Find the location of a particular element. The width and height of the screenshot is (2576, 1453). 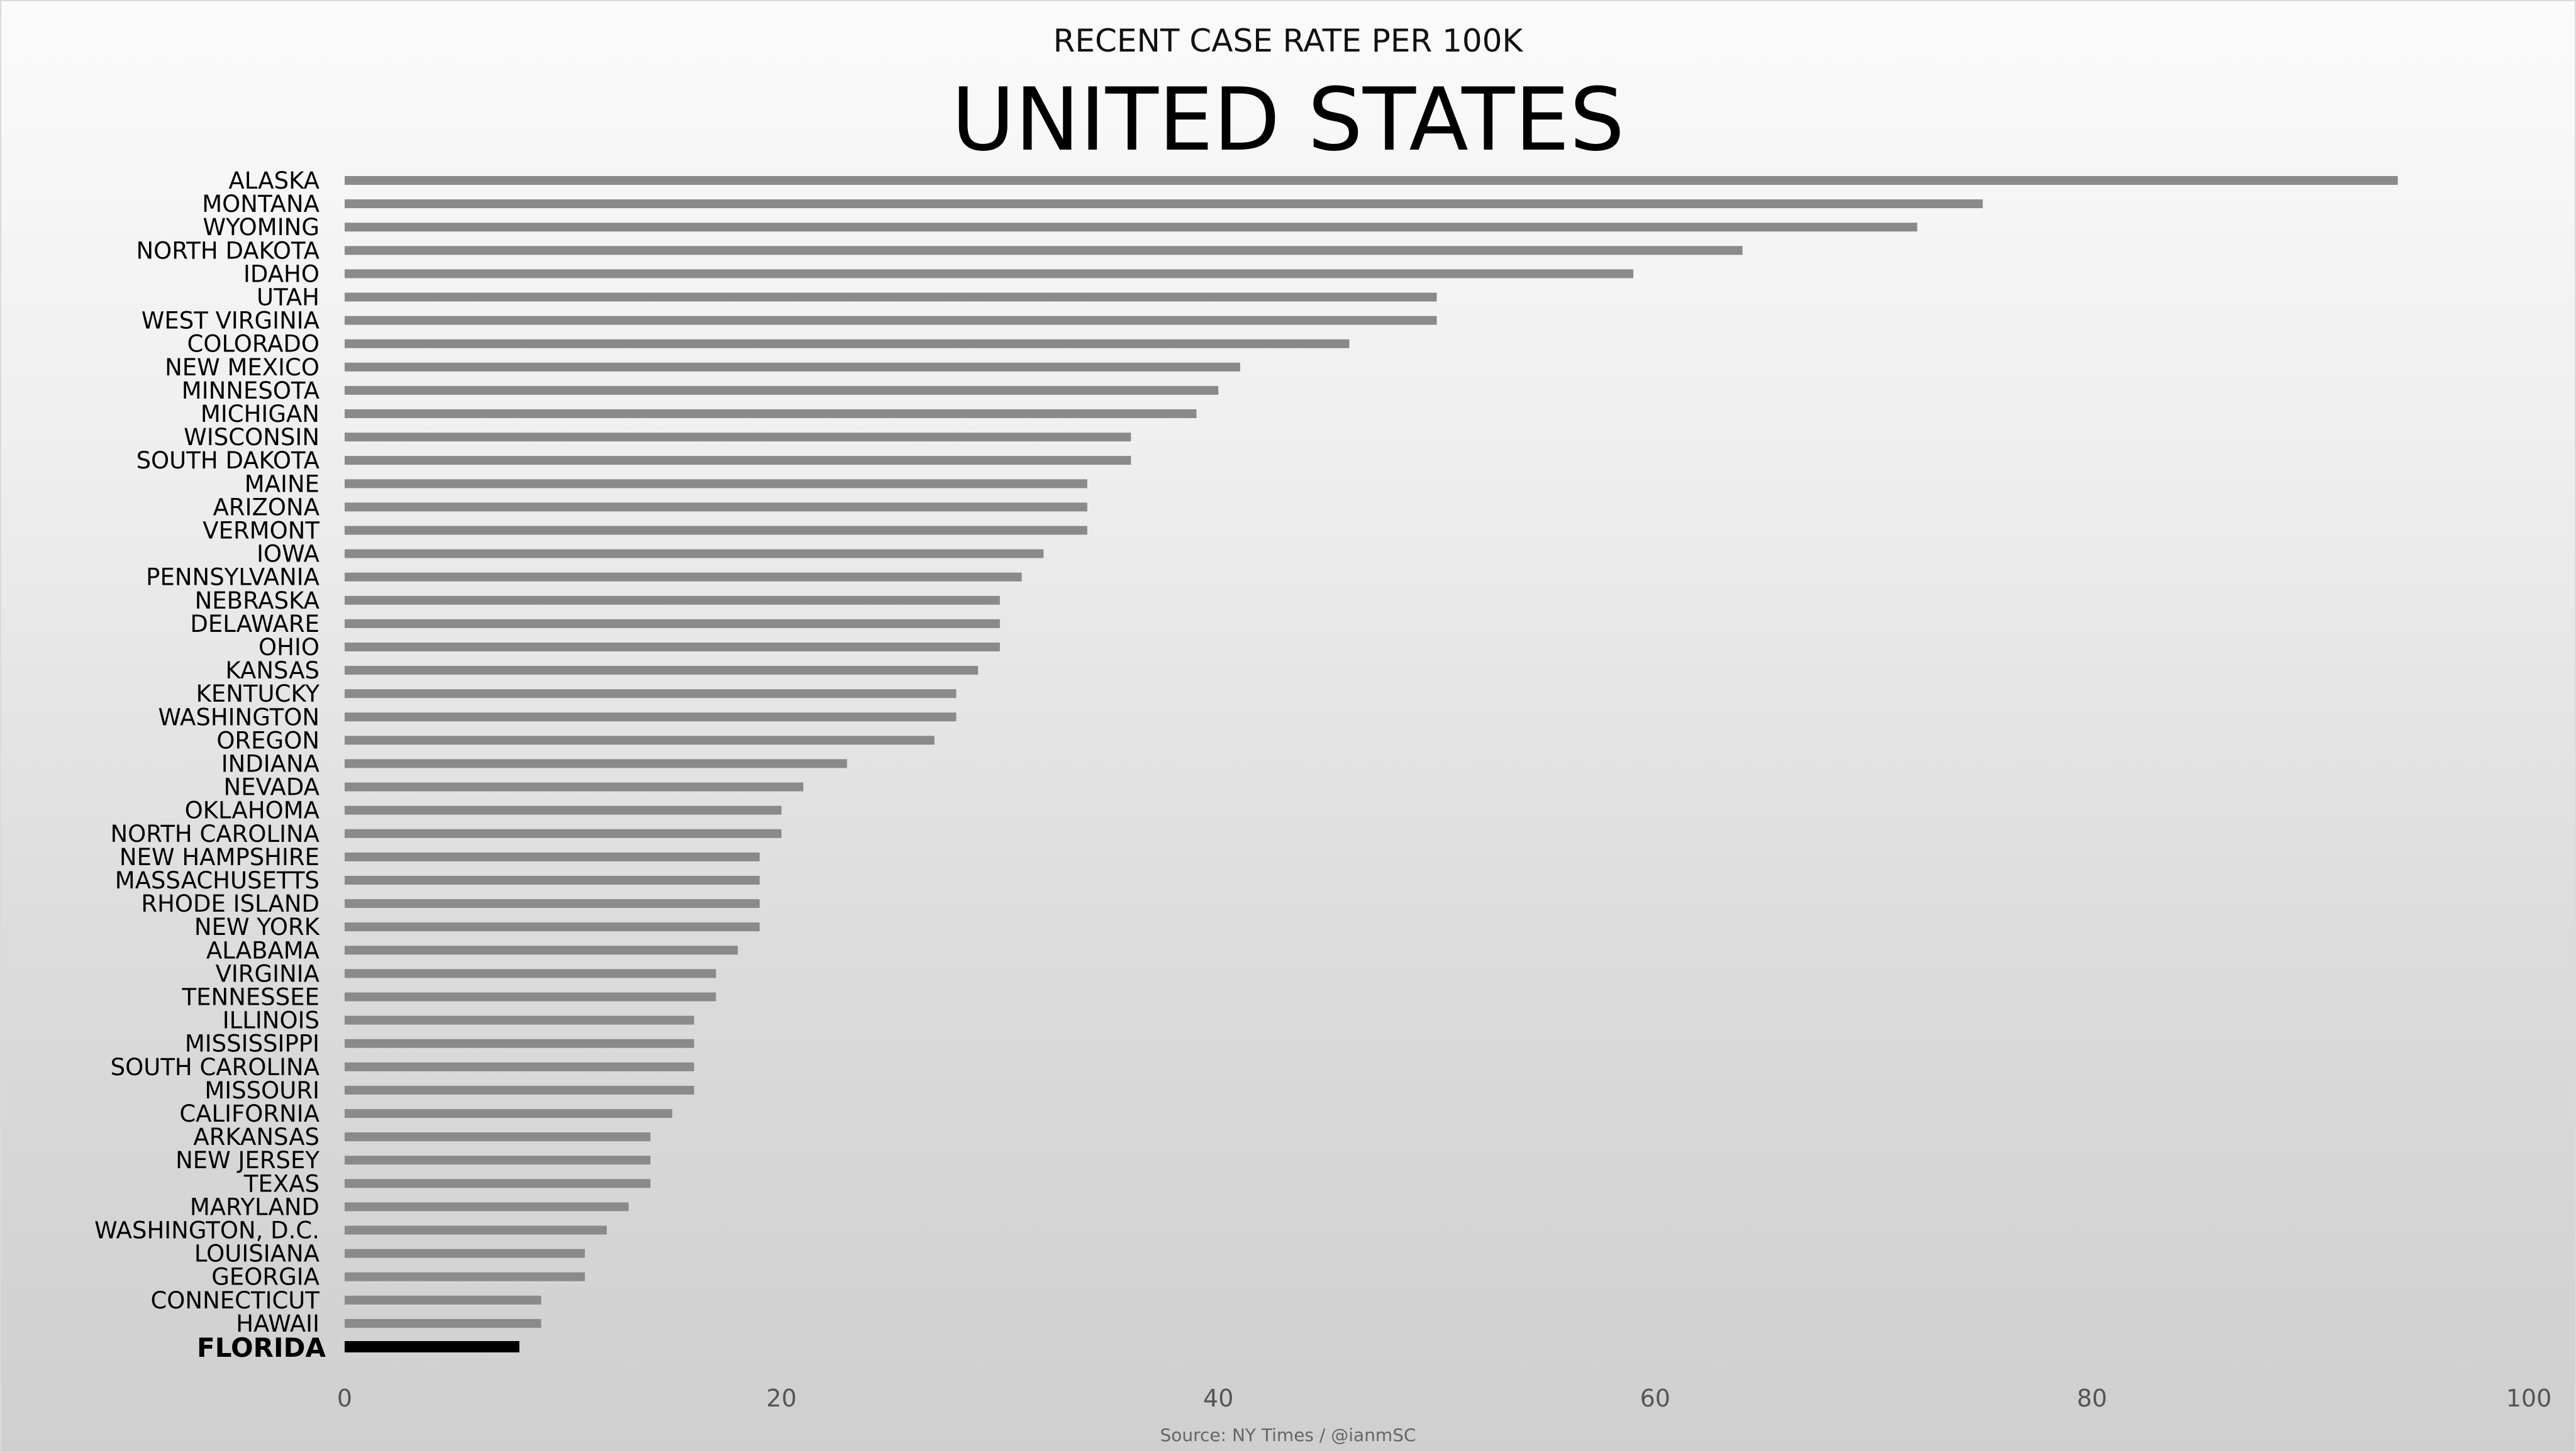

bar-washington-d-c is located at coordinates (476, 1230).